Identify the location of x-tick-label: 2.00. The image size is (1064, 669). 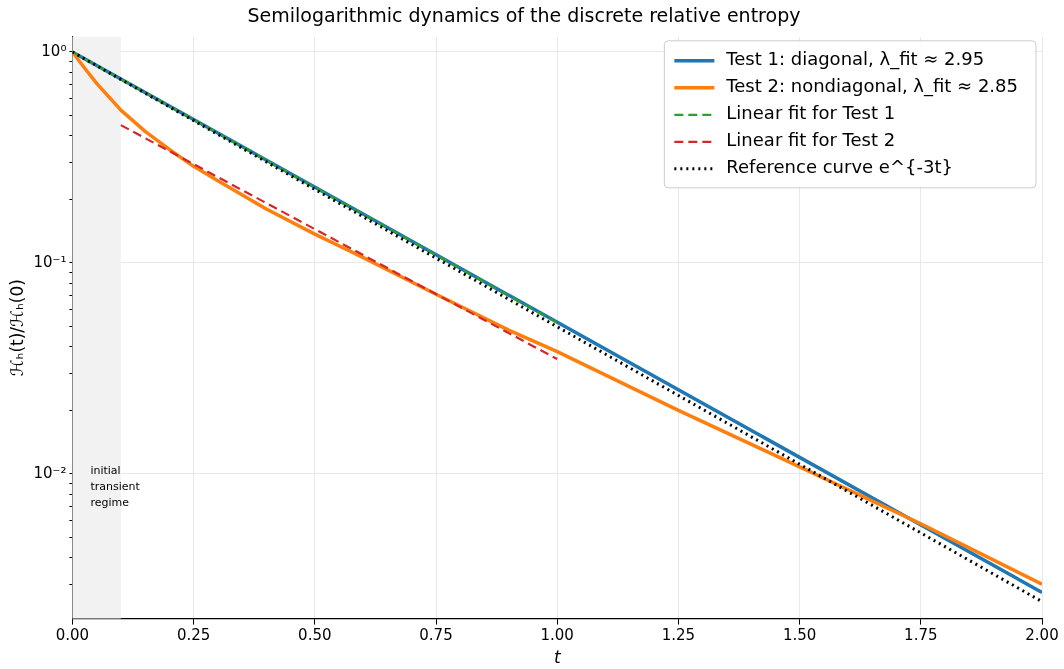
(1042, 635).